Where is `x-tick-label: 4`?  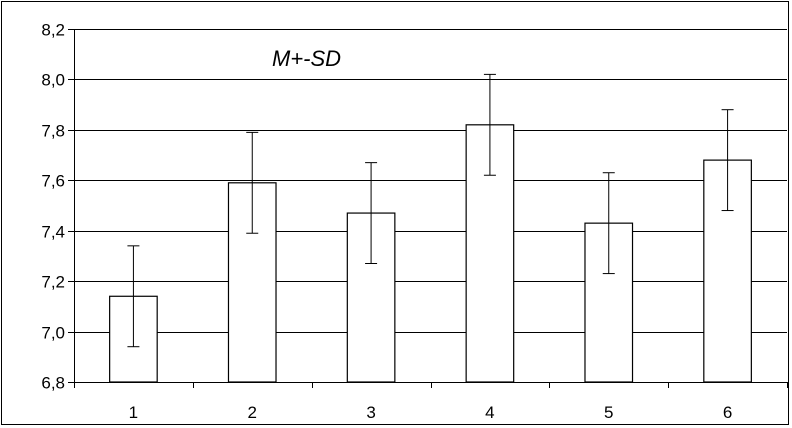
x-tick-label: 4 is located at coordinates (489, 412).